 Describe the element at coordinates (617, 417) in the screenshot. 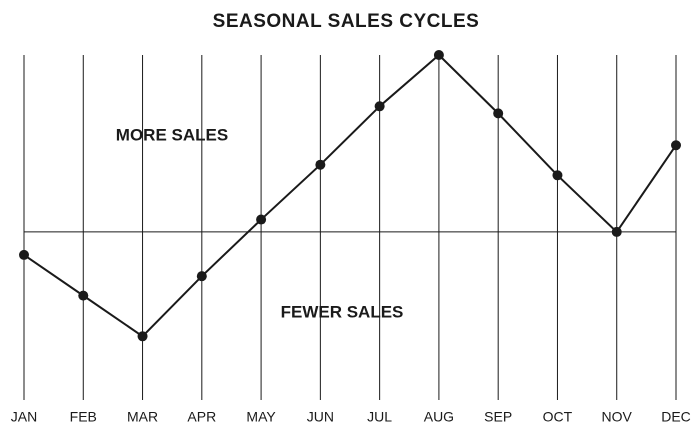

I see `x-tick-label: NOV` at that location.